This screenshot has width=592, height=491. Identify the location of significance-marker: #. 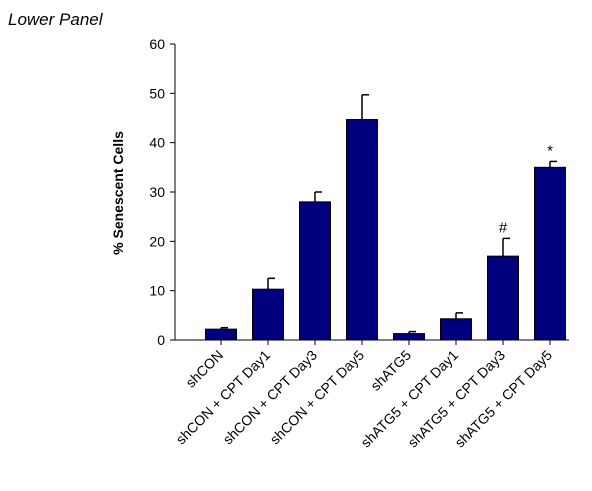
(503, 227).